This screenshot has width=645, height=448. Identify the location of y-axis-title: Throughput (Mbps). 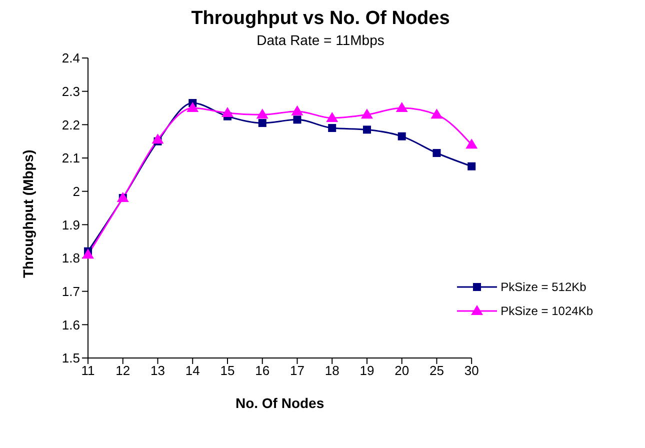
(28, 214).